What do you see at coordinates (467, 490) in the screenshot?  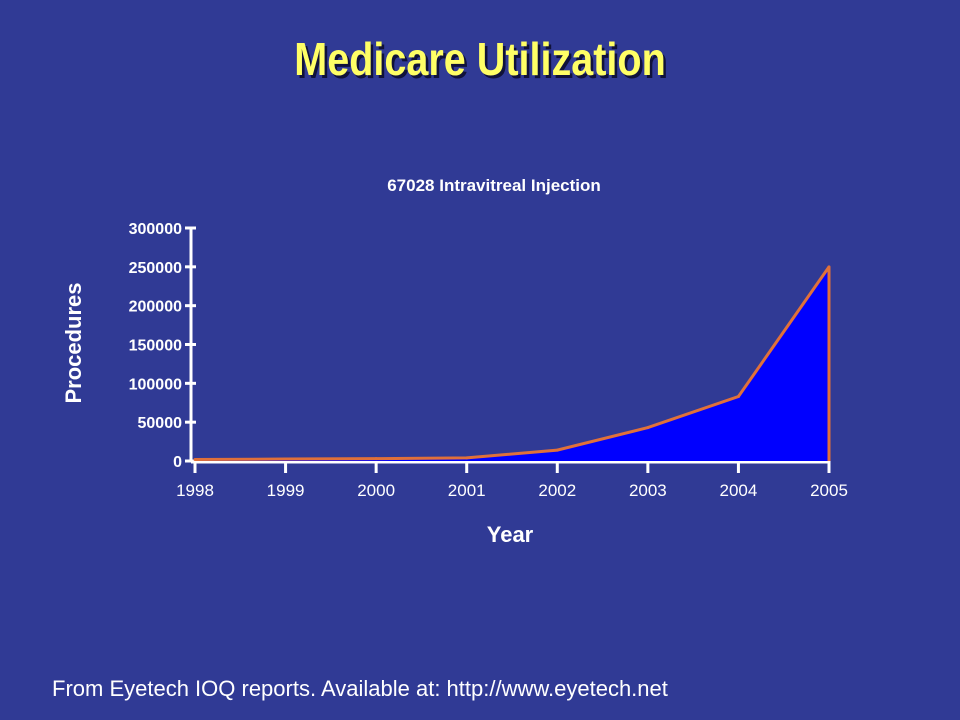 I see `x-tick-label: 2001` at bounding box center [467, 490].